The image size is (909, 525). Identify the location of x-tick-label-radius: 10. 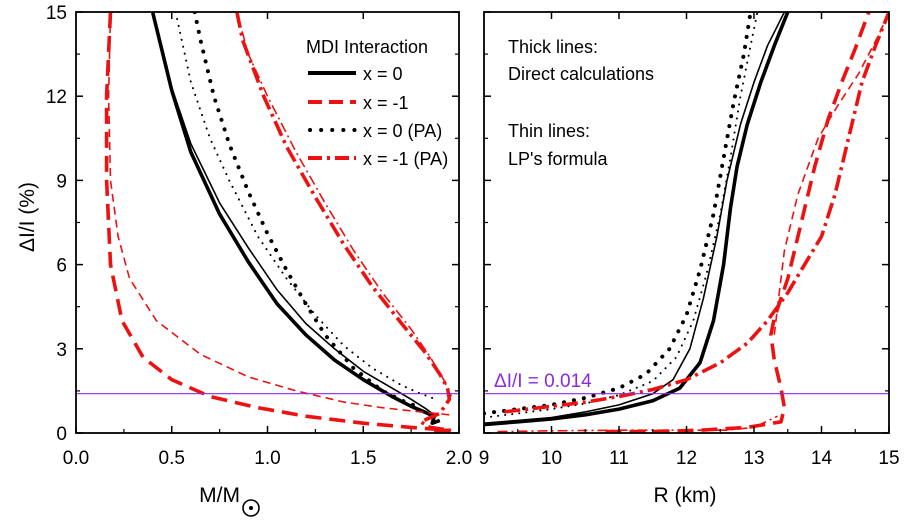
(551, 458).